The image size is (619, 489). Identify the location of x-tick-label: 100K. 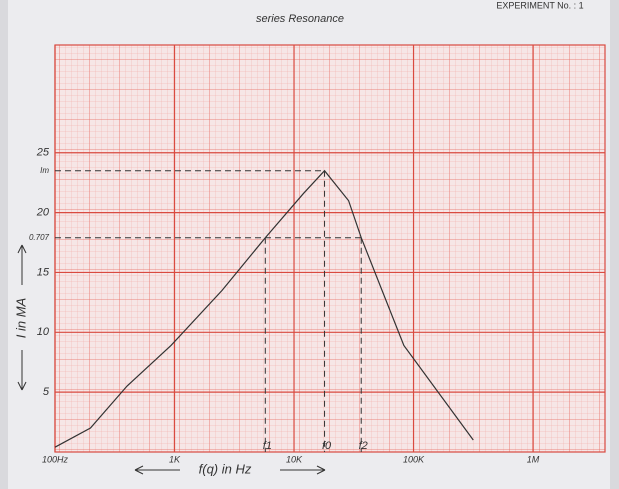
(414, 459).